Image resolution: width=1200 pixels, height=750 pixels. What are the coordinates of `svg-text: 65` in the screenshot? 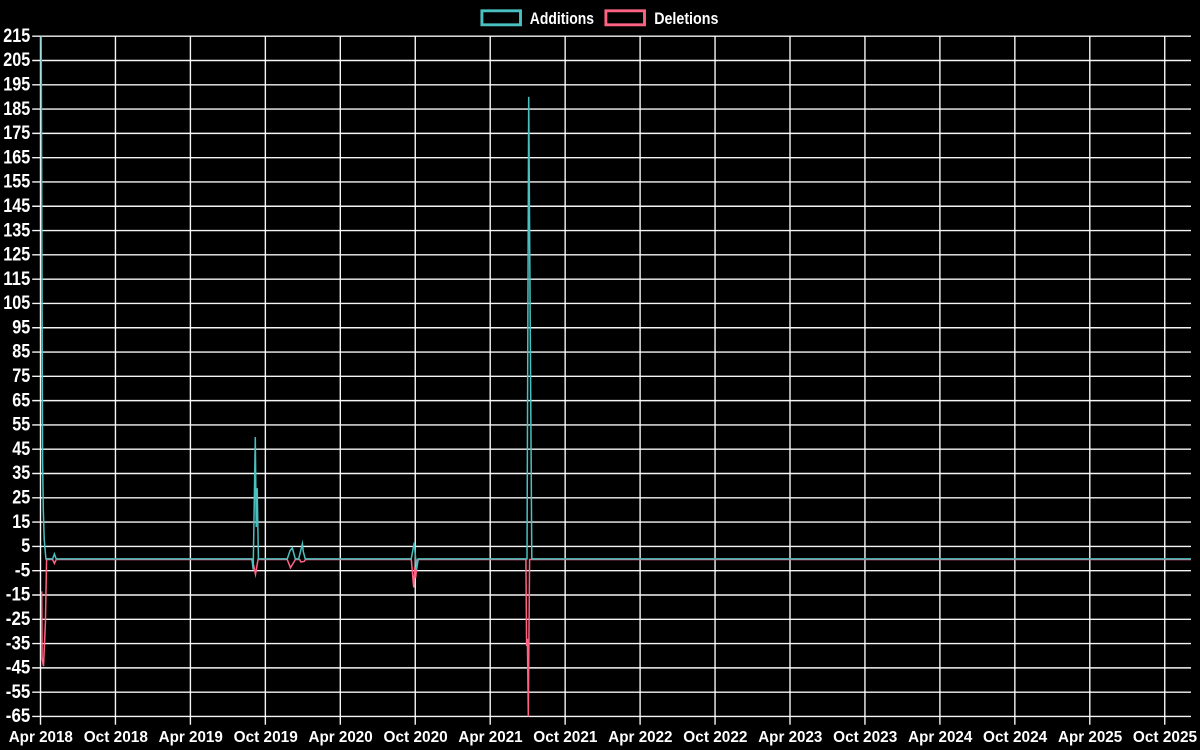 It's located at (21, 400).